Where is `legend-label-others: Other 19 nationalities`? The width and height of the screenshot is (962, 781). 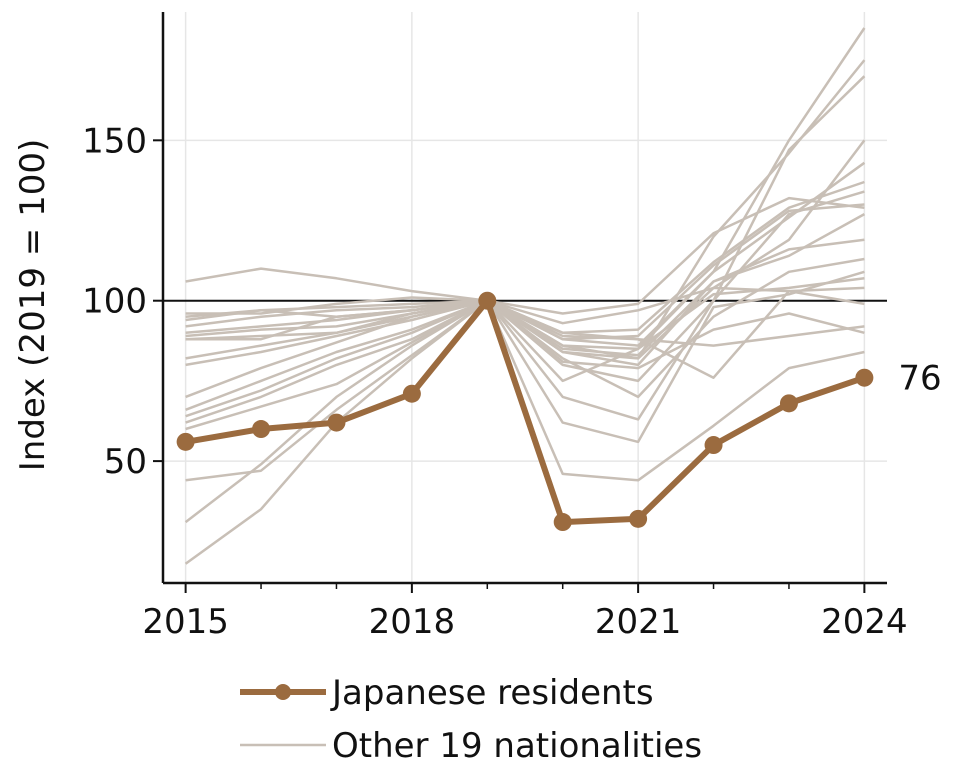 legend-label-others: Other 19 nationalities is located at coordinates (517, 746).